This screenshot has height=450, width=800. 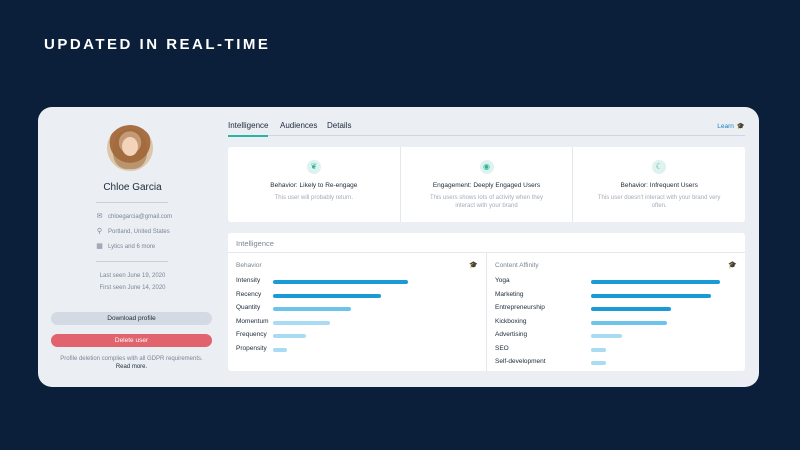 I want to click on bar-label: Advertising, so click(x=511, y=334).